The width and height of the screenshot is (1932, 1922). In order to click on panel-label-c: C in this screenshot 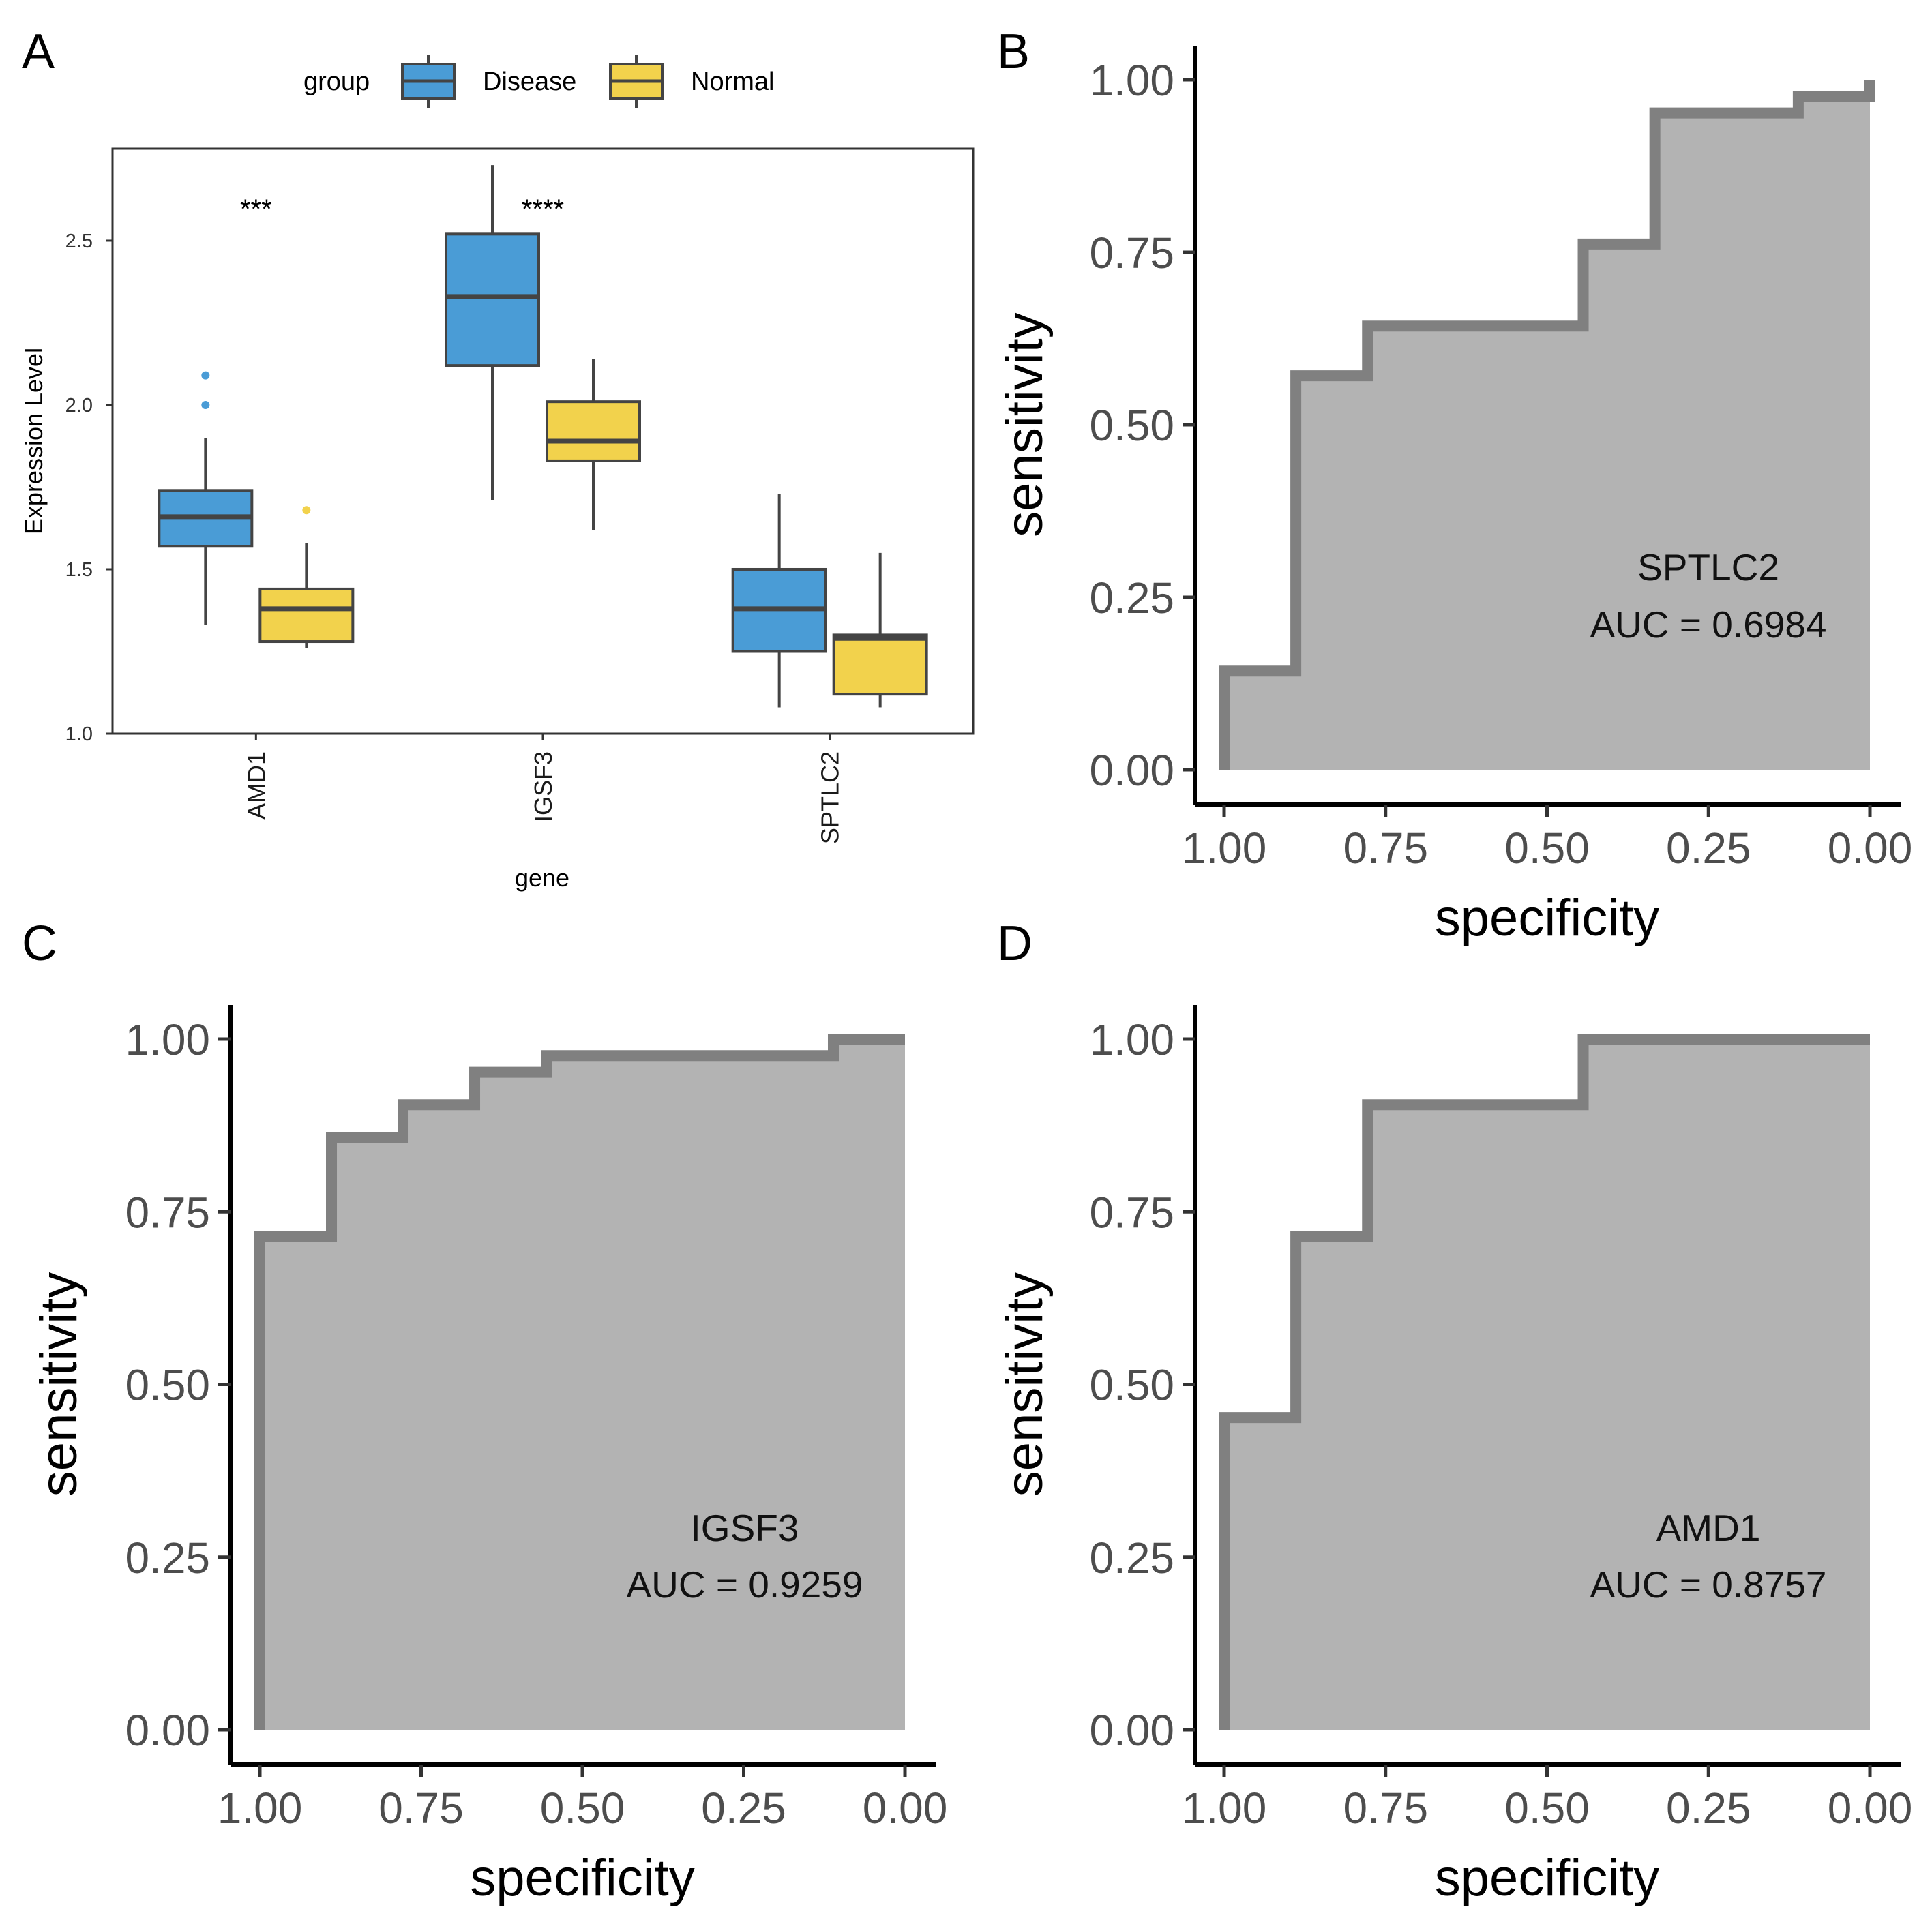, I will do `click(39, 943)`.